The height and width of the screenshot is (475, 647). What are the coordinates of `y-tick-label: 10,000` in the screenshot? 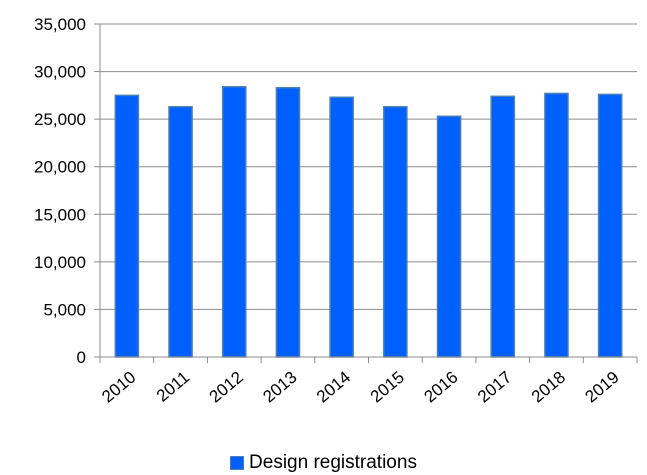 It's located at (60, 262).